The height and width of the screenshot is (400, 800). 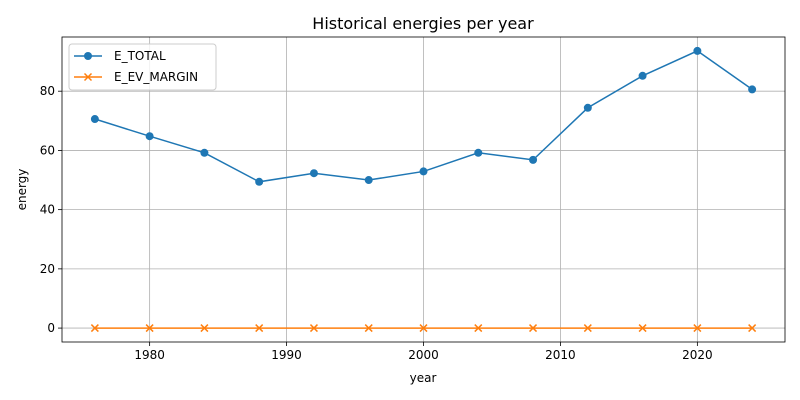 I want to click on chart-title: Historical energies per year, so click(x=423, y=23).